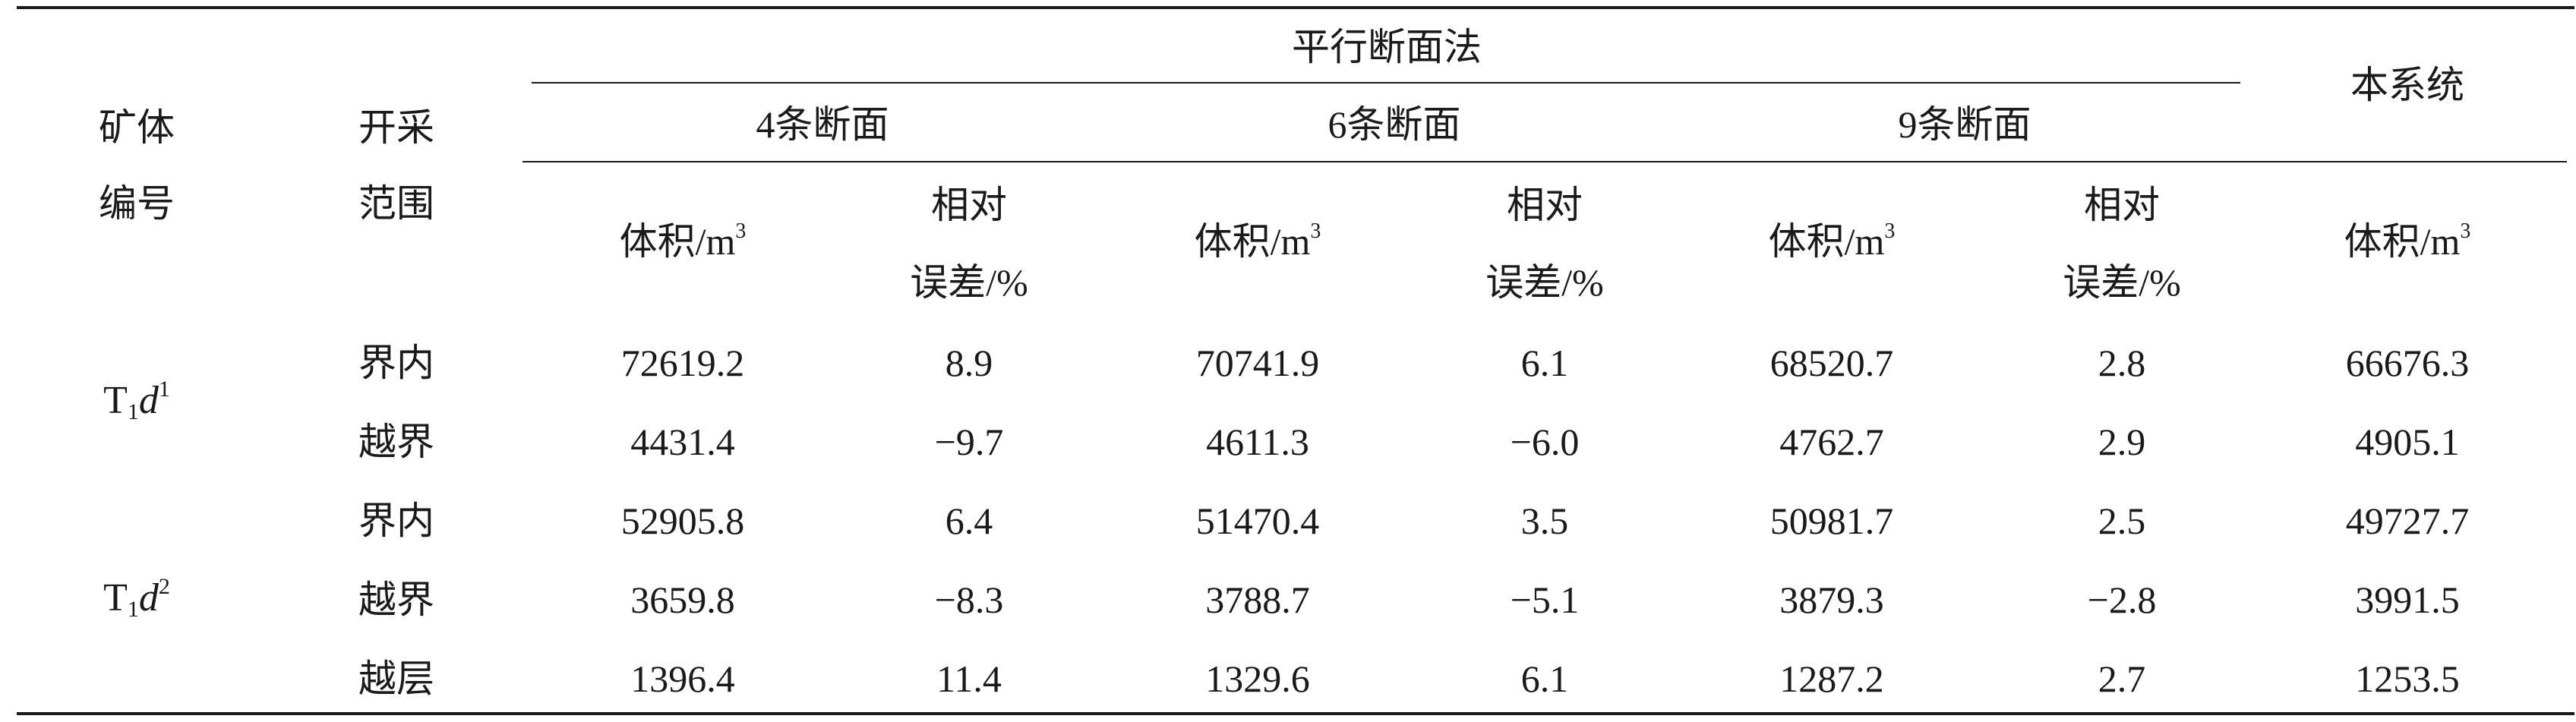 The width and height of the screenshot is (2576, 722). Describe the element at coordinates (2407, 679) in the screenshot. I see `row-5-volume-system: 1253.5` at that location.